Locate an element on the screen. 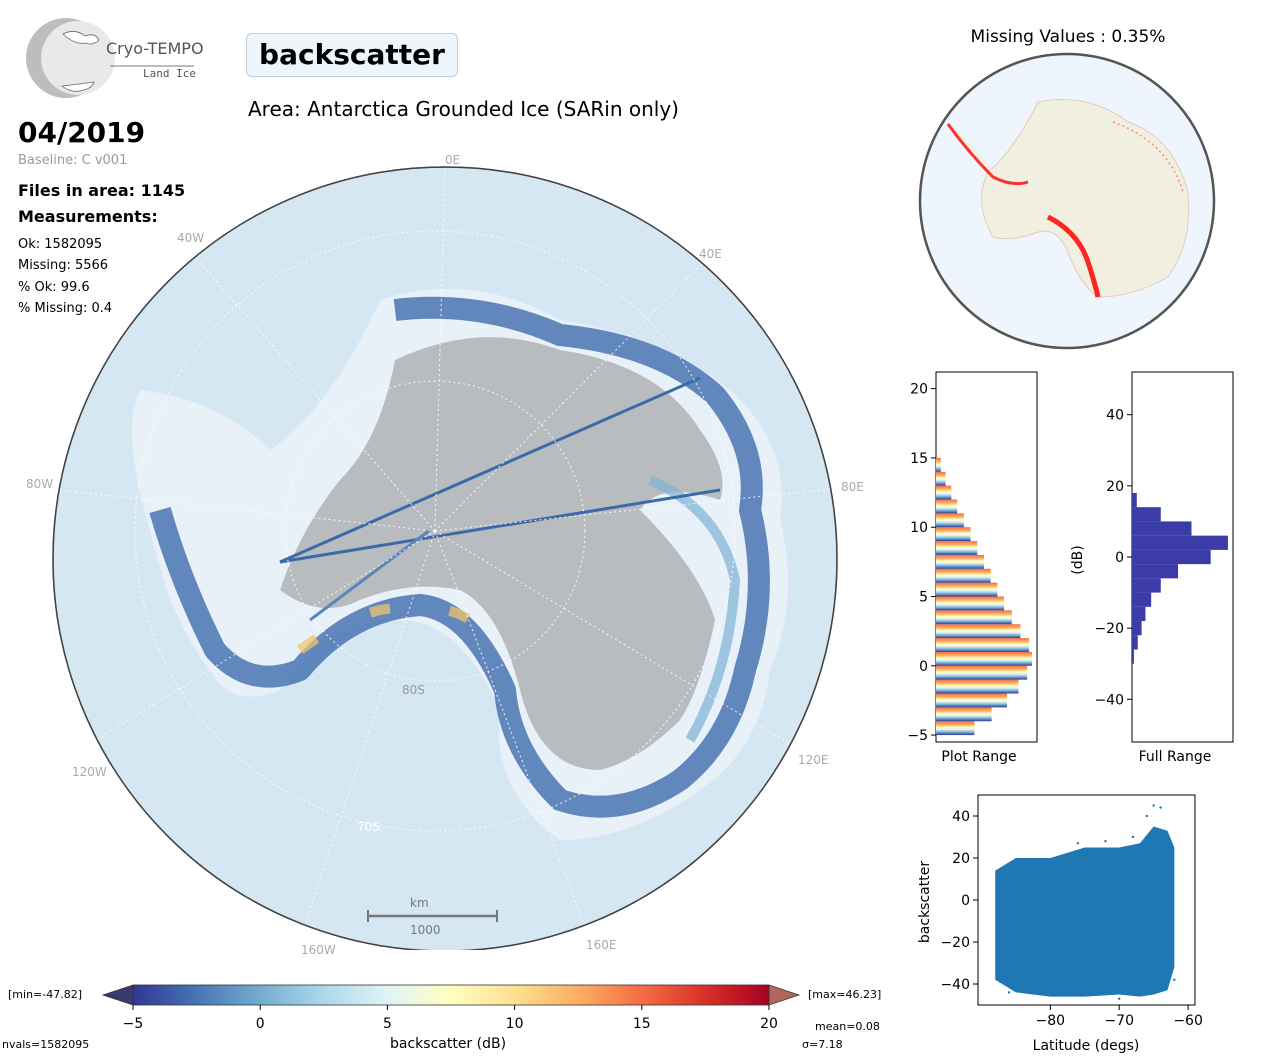  logo-globe-icon is located at coordinates (110, 58).